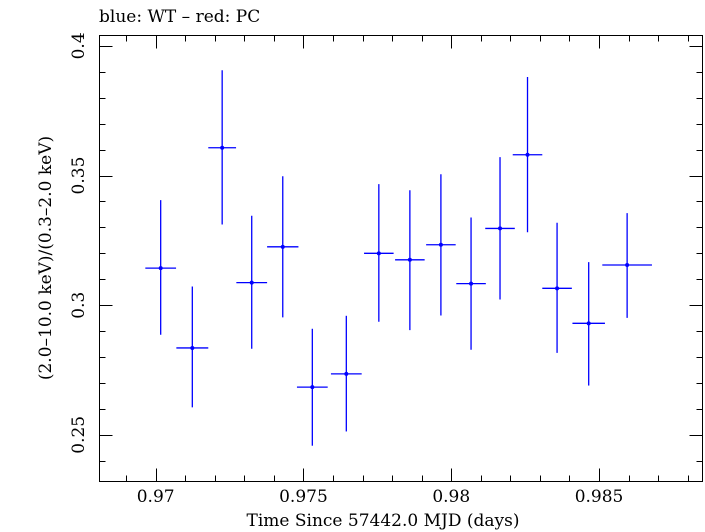 The height and width of the screenshot is (532, 705). Describe the element at coordinates (156, 497) in the screenshot. I see `x-tick-label: 0.97` at that location.